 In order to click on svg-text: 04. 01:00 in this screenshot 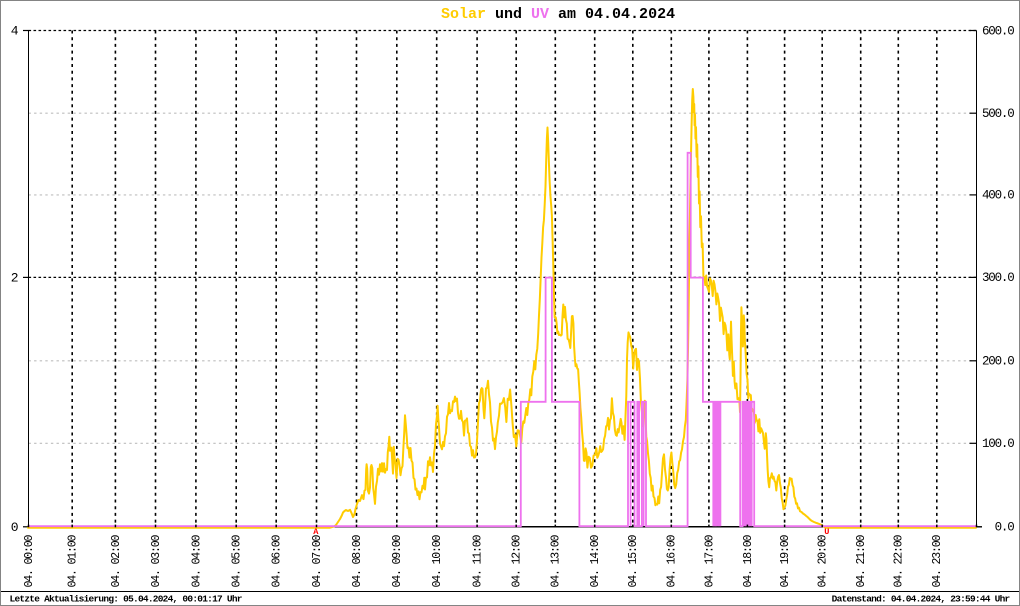, I will do `click(73, 560)`.